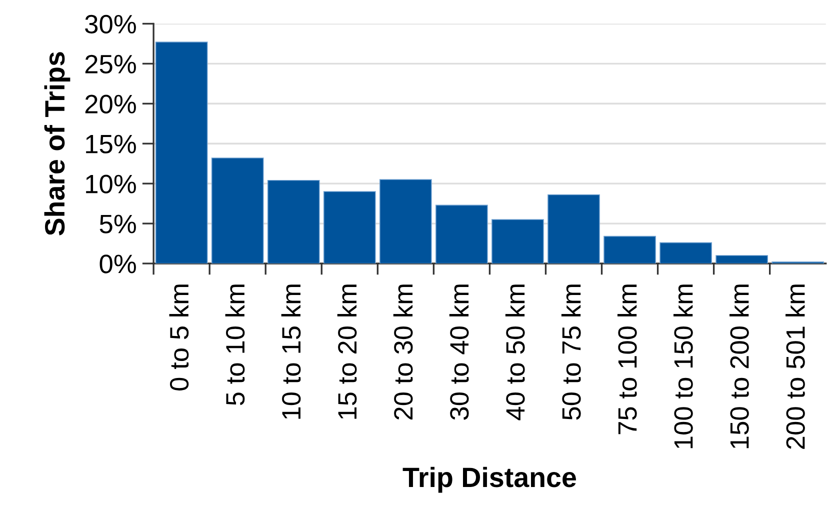 The image size is (830, 527). Describe the element at coordinates (118, 224) in the screenshot. I see `y-tick-label: 5%` at that location.